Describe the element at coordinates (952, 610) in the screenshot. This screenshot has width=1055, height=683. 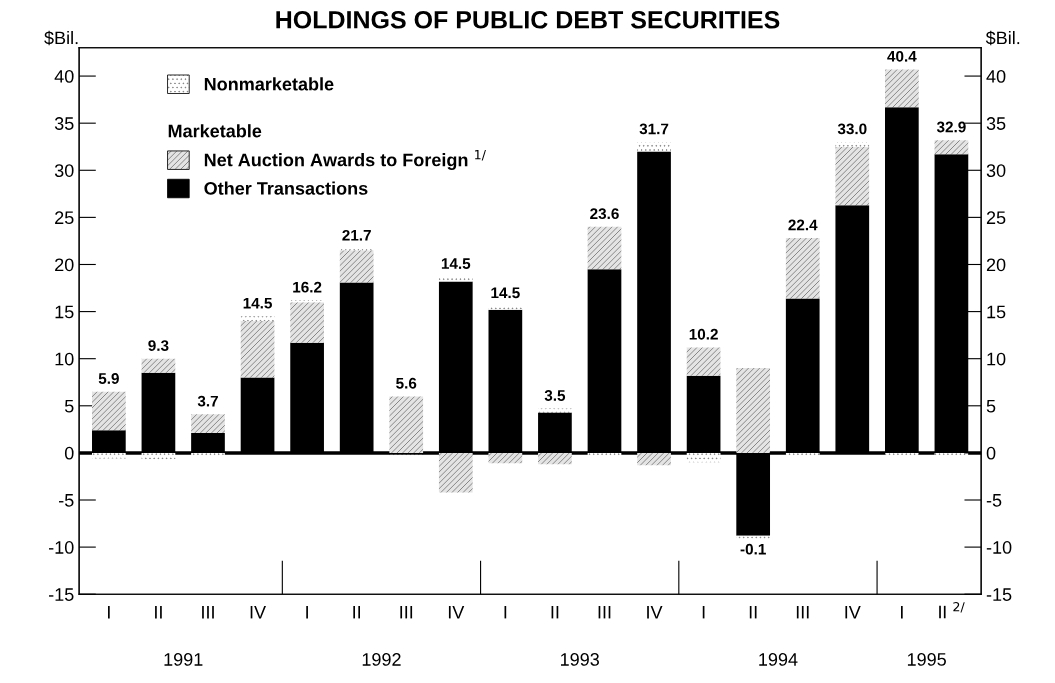
I see `x-tick-label: II $^{2/}$` at that location.